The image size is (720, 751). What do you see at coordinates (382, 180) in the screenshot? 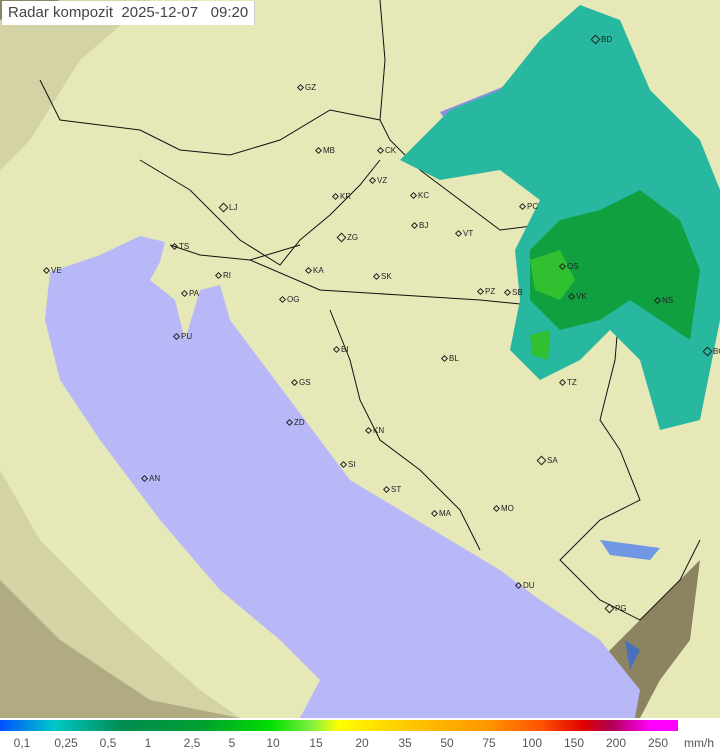
I see `city-code: VZ` at bounding box center [382, 180].